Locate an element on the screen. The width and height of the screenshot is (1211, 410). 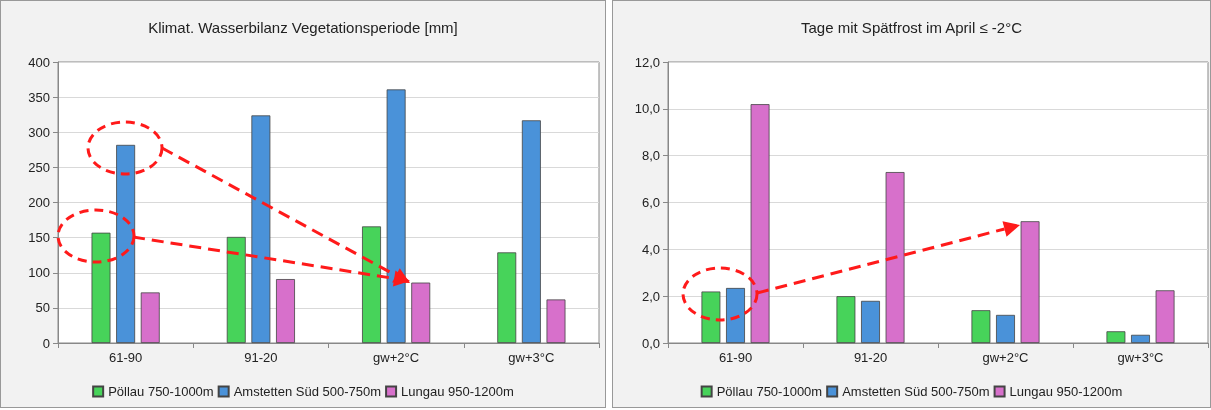
y-tick-label: 10,0 is located at coordinates (647, 109).